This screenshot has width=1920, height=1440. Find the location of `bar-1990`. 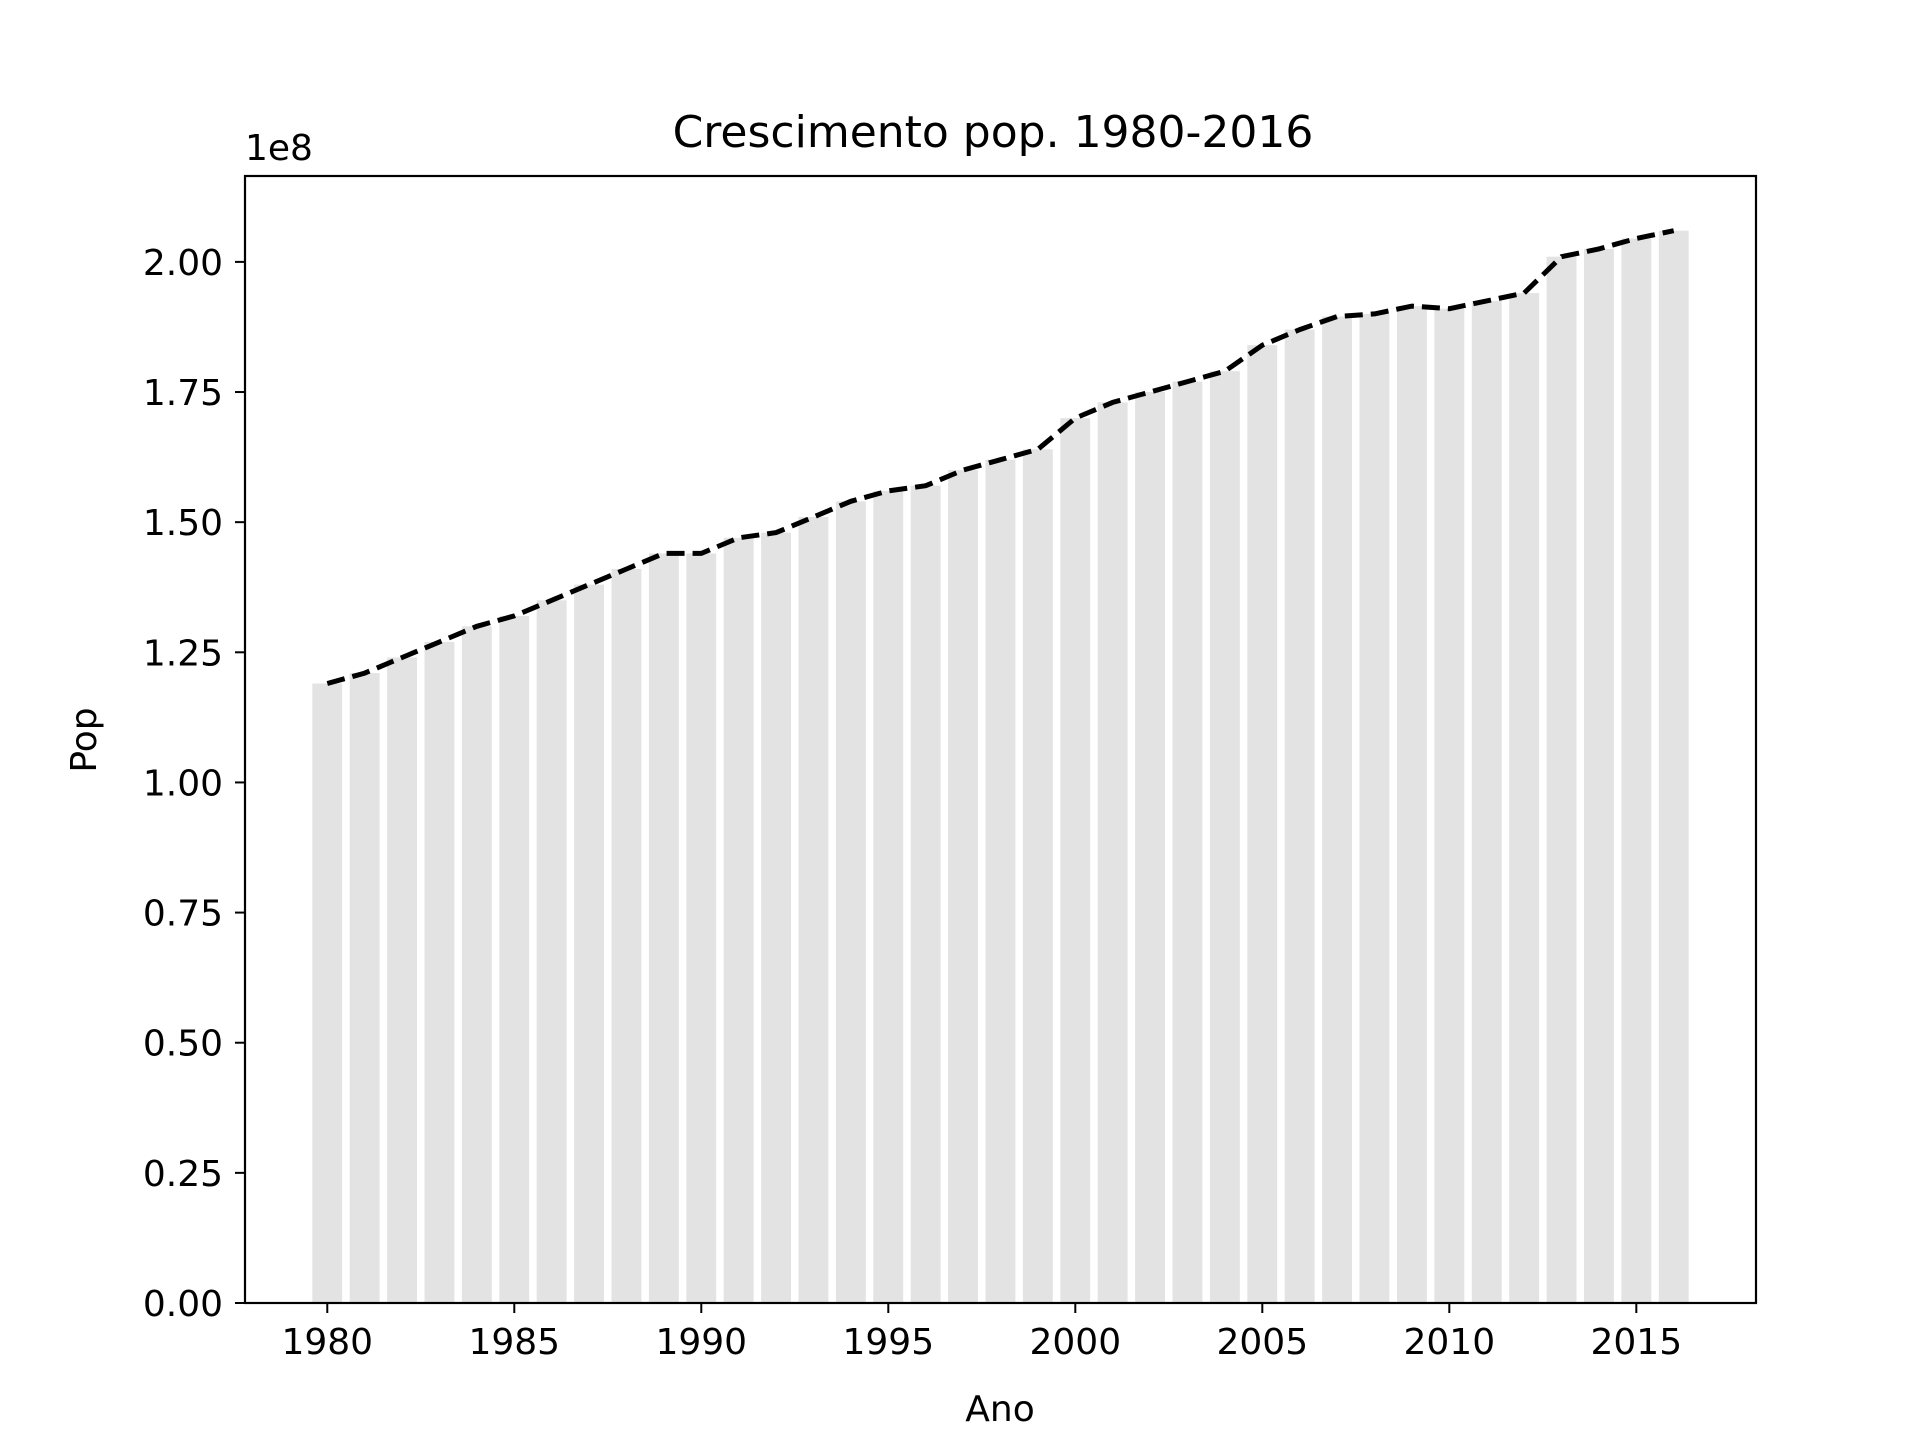

bar-1990 is located at coordinates (701, 928).